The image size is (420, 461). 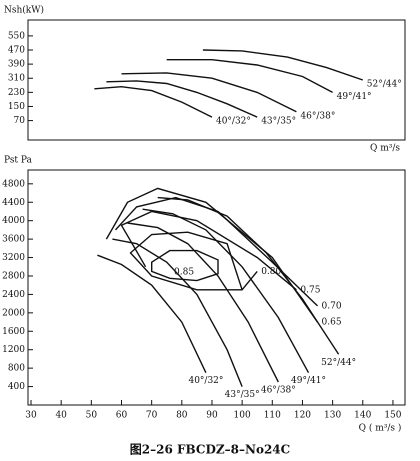 I want to click on contour-label: 0.85, so click(x=184, y=272).